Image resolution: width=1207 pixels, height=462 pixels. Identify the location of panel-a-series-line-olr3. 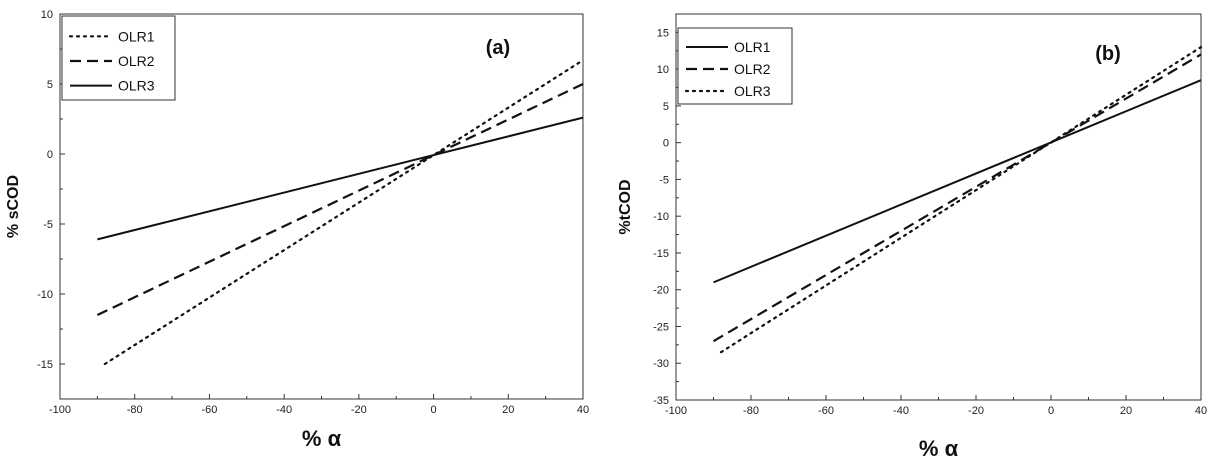
(340, 178).